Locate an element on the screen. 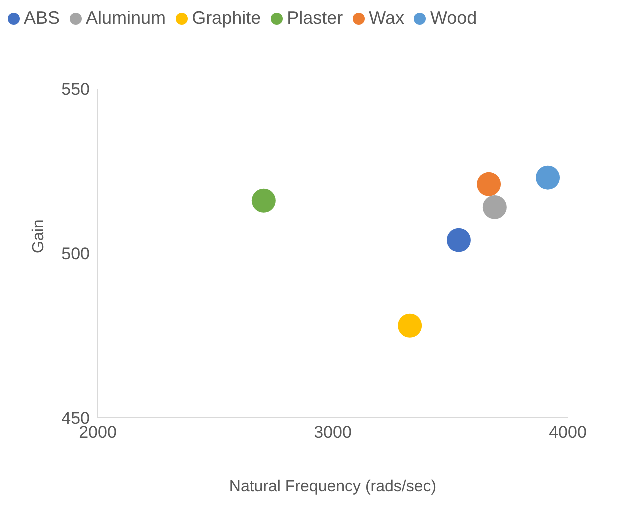 This screenshot has width=619, height=506. x-tick-label: 2000 is located at coordinates (98, 432).